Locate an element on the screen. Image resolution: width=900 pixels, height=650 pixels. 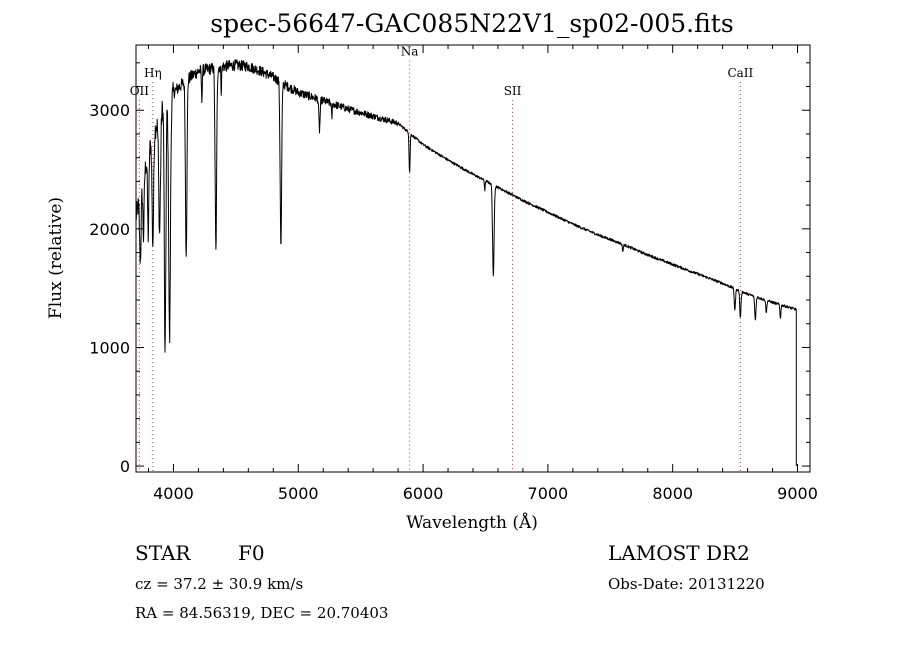
observation-date: Obs-Date: 20131220 is located at coordinates (686, 584).